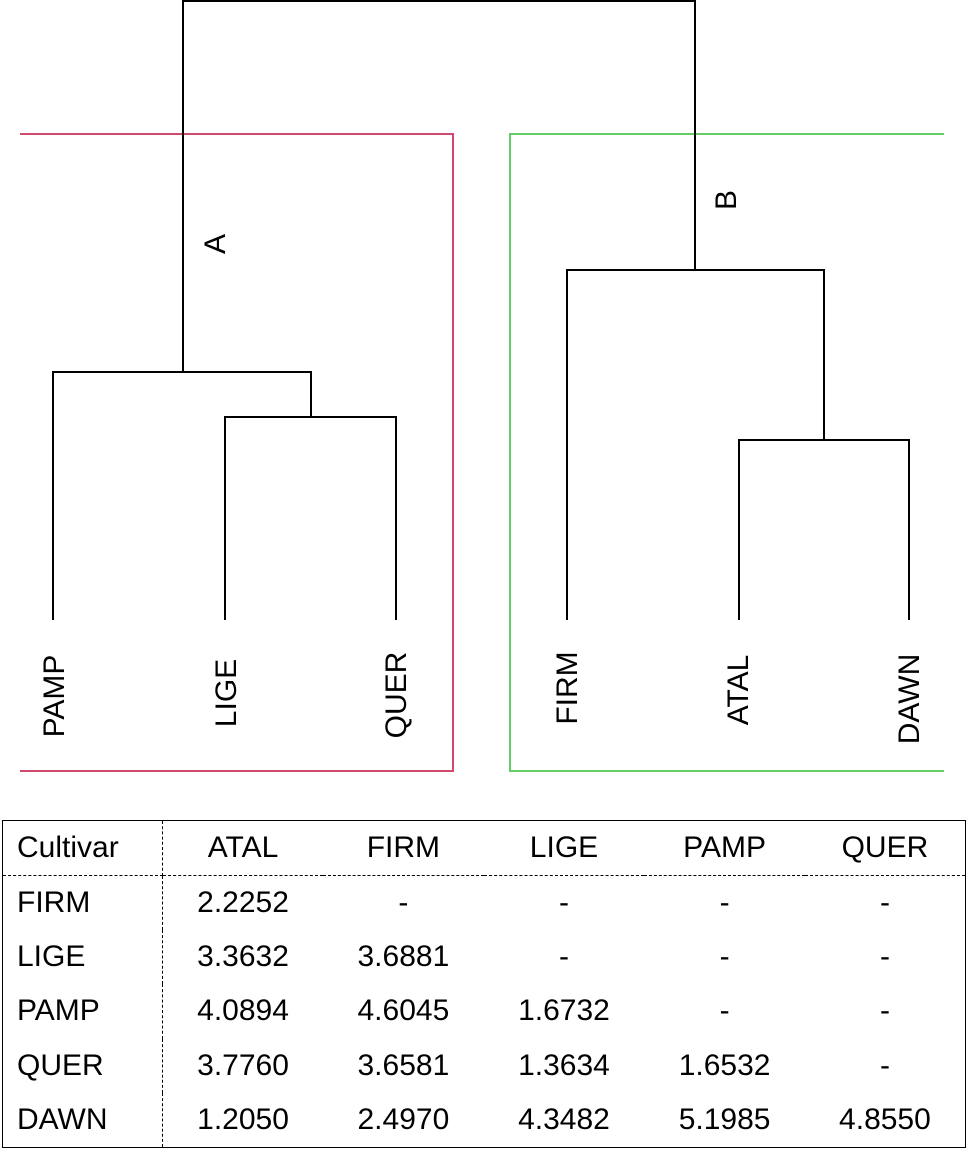 The image size is (968, 1150). Describe the element at coordinates (564, 1011) in the screenshot. I see `table-cell: 1.6732` at that location.